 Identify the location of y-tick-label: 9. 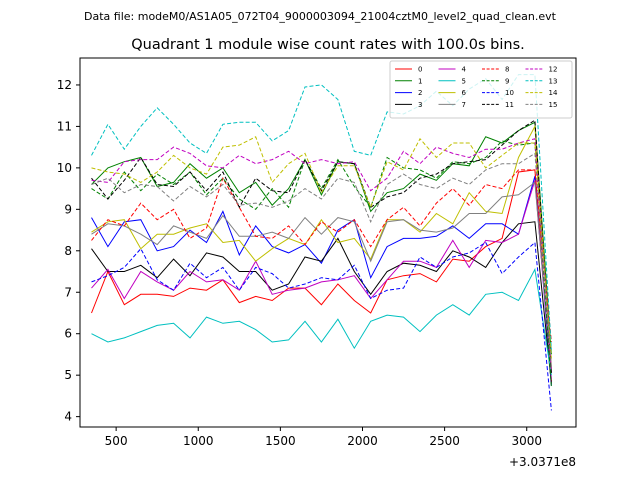
(68, 209).